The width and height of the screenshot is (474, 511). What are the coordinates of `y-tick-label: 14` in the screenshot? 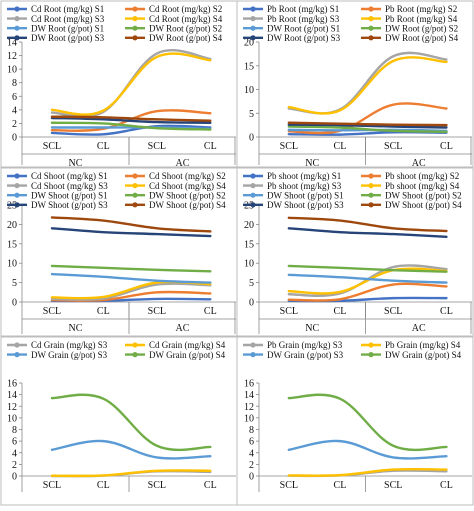 It's located at (12, 43).